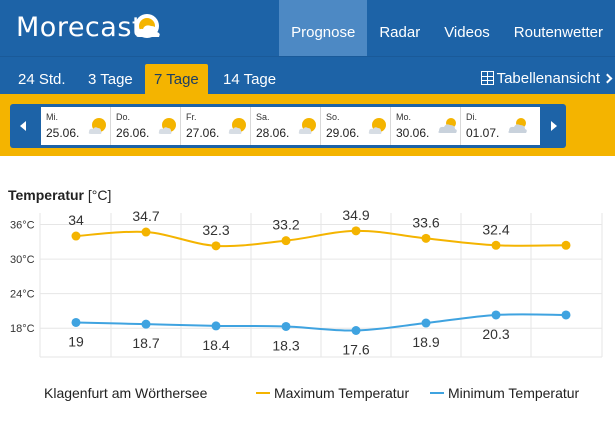 The width and height of the screenshot is (615, 426). I want to click on tab-7-tage: 7 Tage, so click(176, 79).